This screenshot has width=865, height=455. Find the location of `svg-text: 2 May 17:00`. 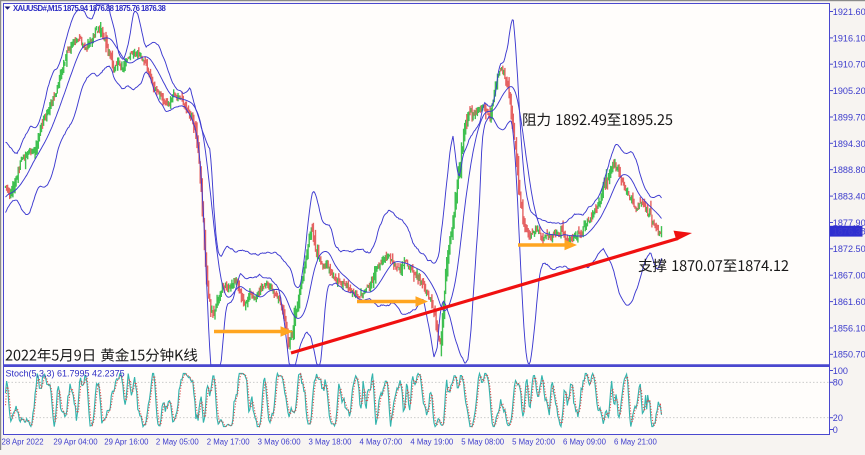

svg-text: 2 May 17:00 is located at coordinates (229, 442).